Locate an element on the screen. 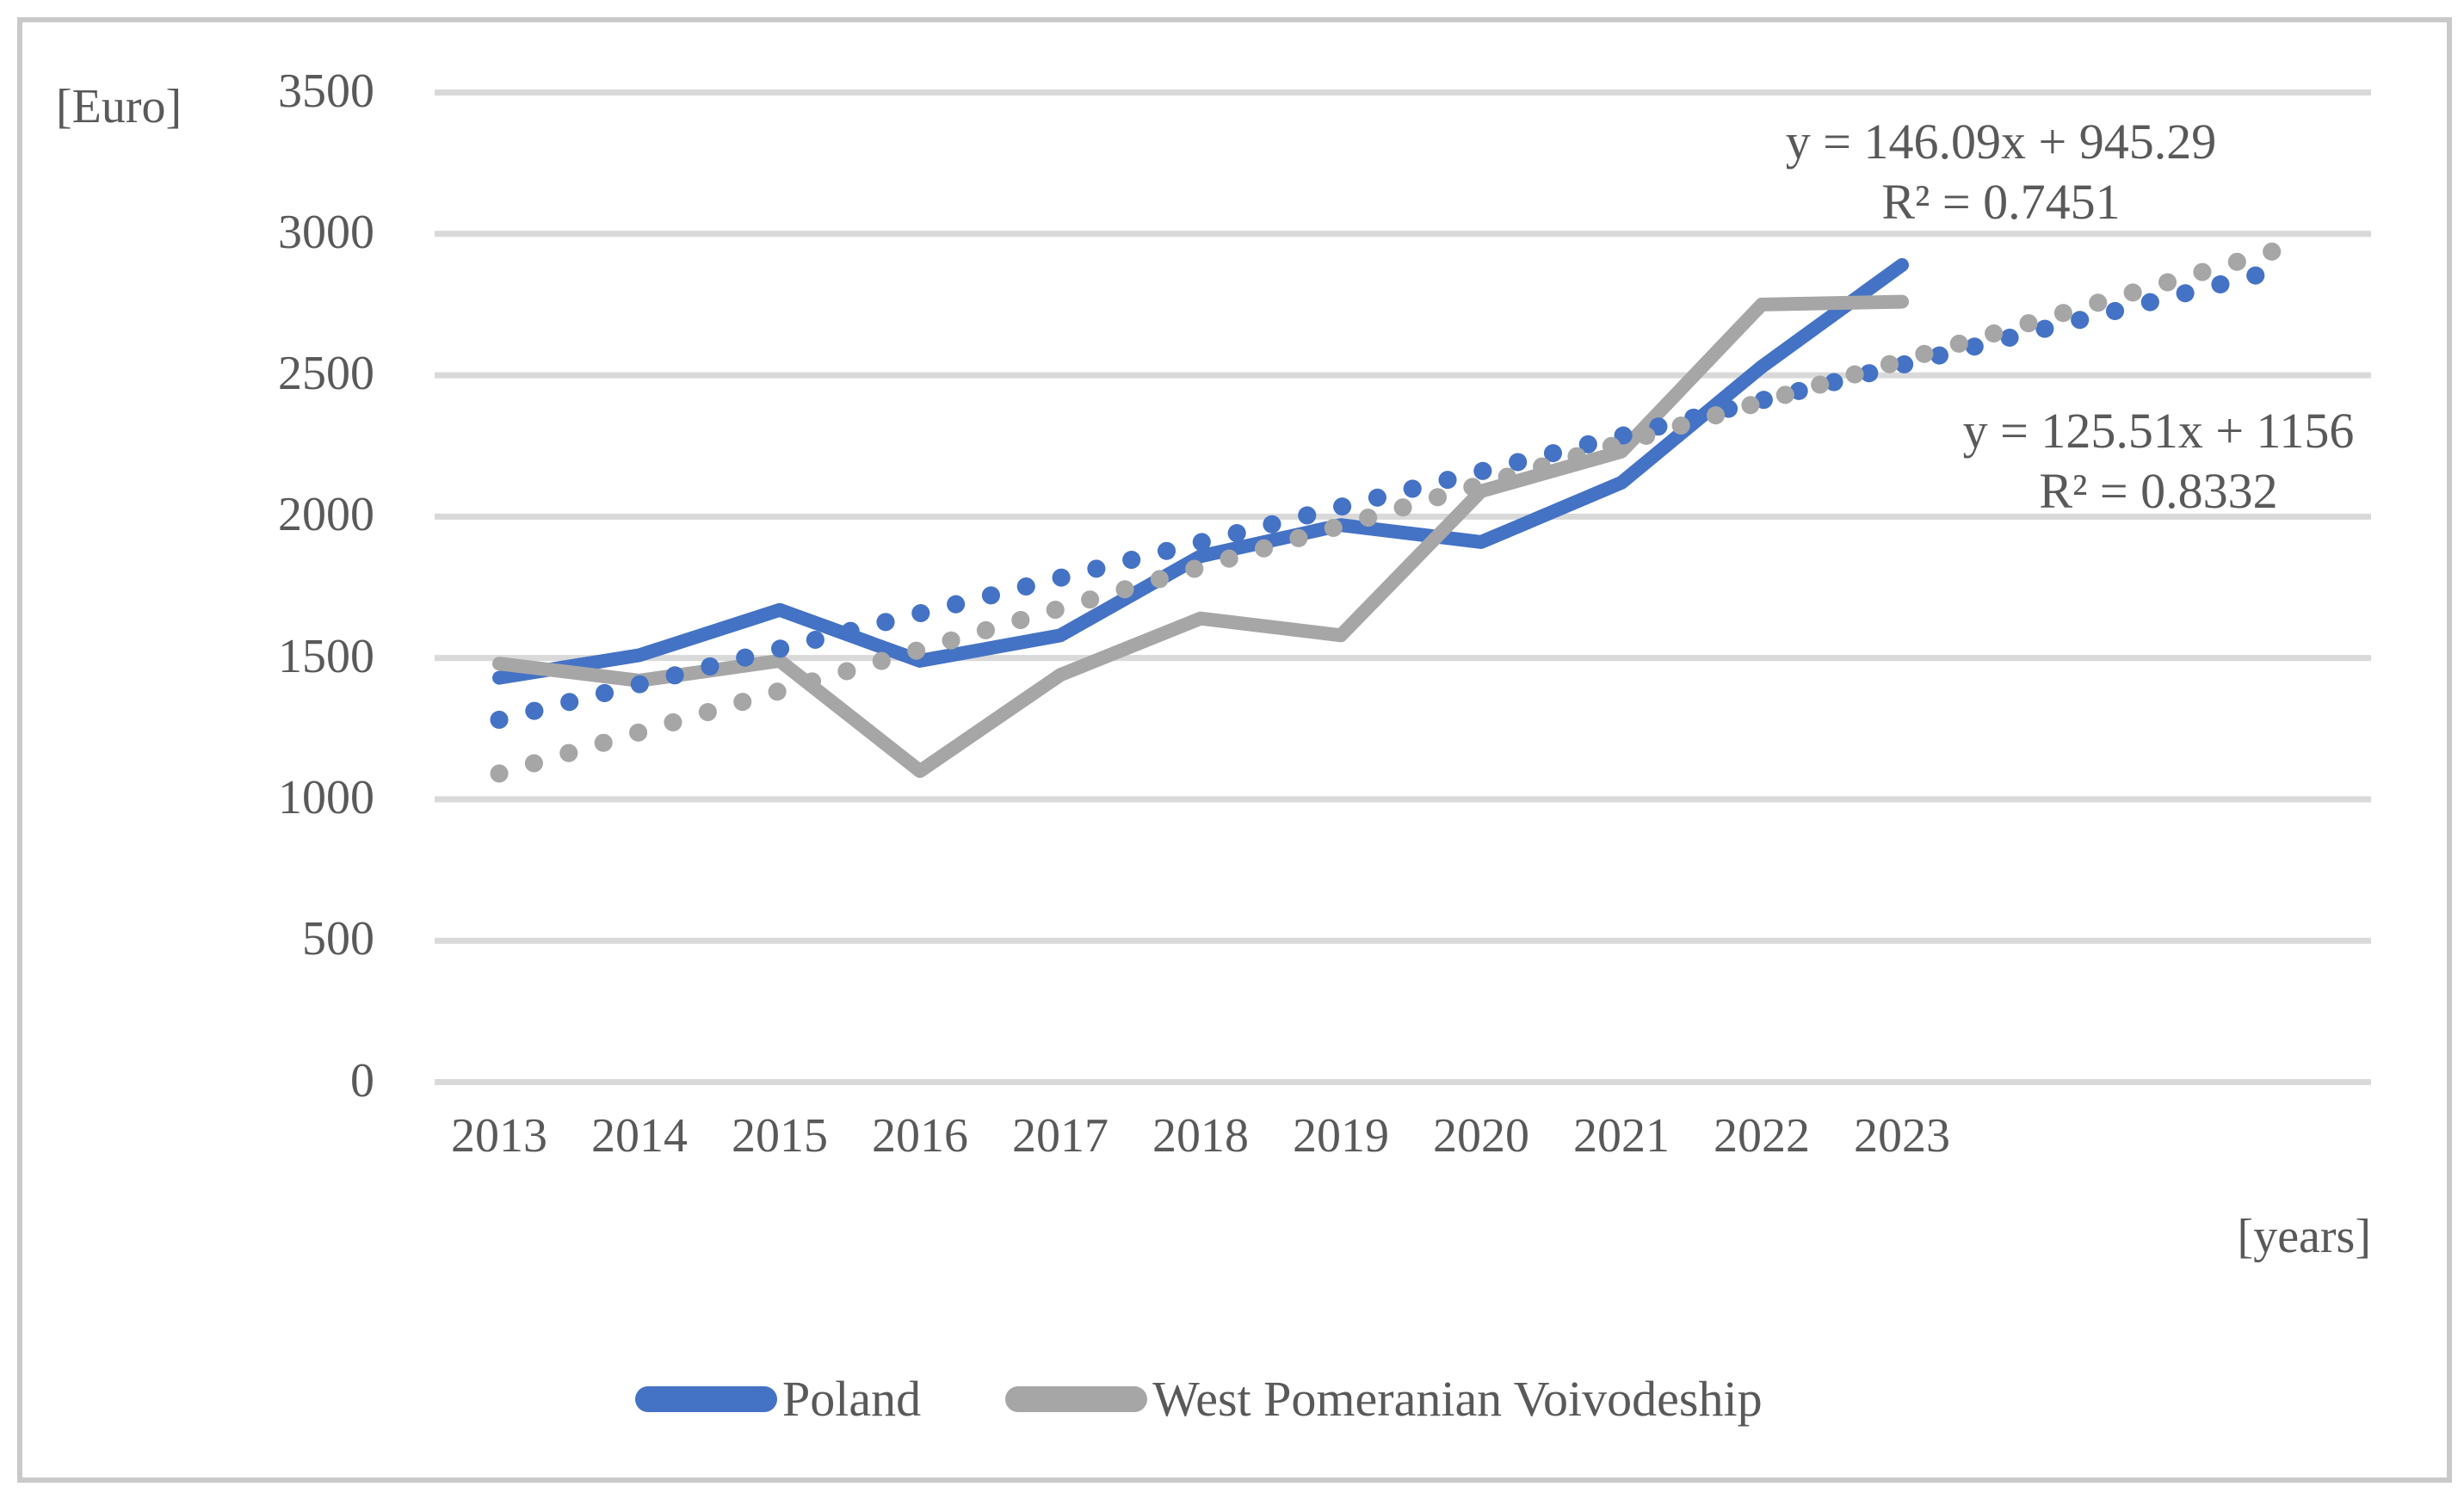  legend-label-west-pomeranian: West Pomeranian Voivodeship is located at coordinates (1457, 1399).